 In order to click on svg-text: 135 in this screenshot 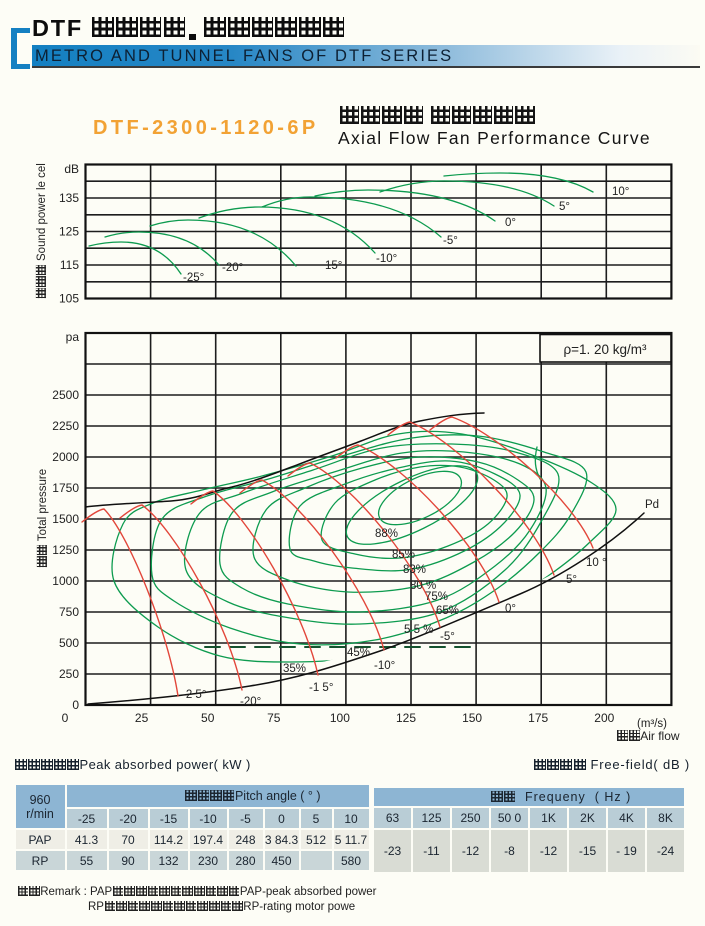, I will do `click(69, 198)`.